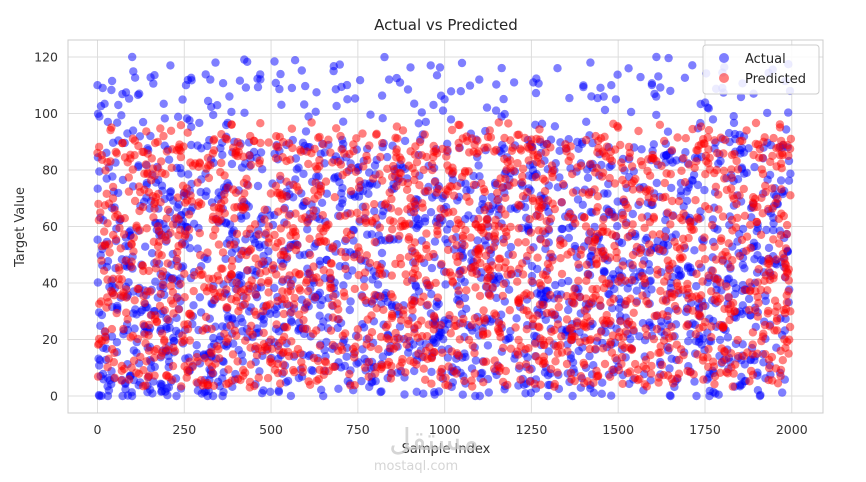 This screenshot has height=482, width=866. Describe the element at coordinates (434, 440) in the screenshot. I see `watermark-arabic: مستقل` at that location.